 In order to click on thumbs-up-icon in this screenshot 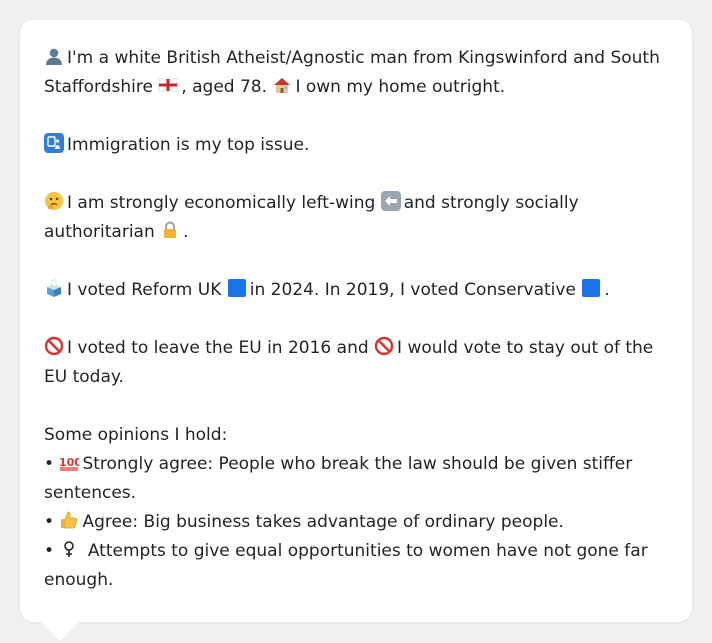, I will do `click(69, 520)`.